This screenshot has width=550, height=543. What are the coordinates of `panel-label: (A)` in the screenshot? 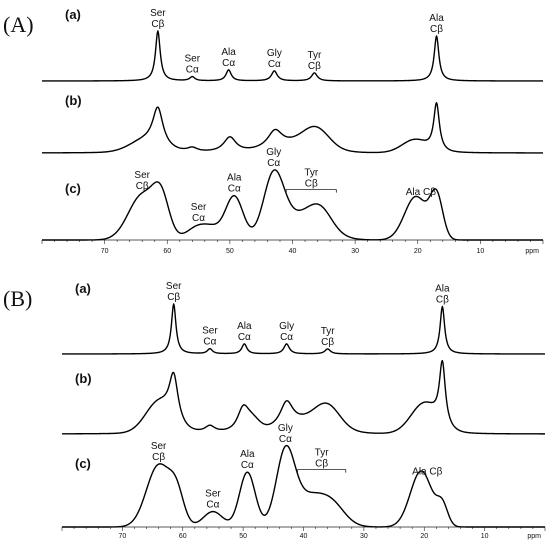 It's located at (18, 24).